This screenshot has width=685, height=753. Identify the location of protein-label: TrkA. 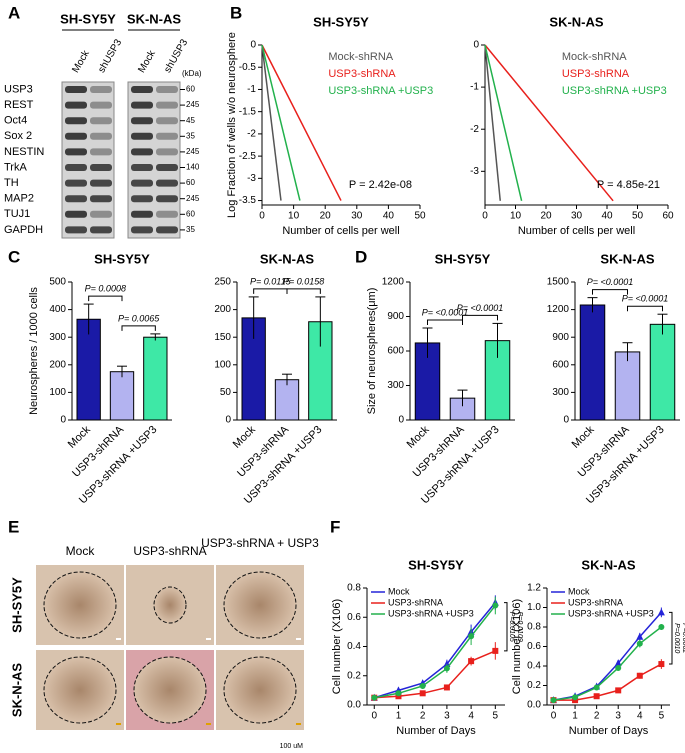
(15, 167).